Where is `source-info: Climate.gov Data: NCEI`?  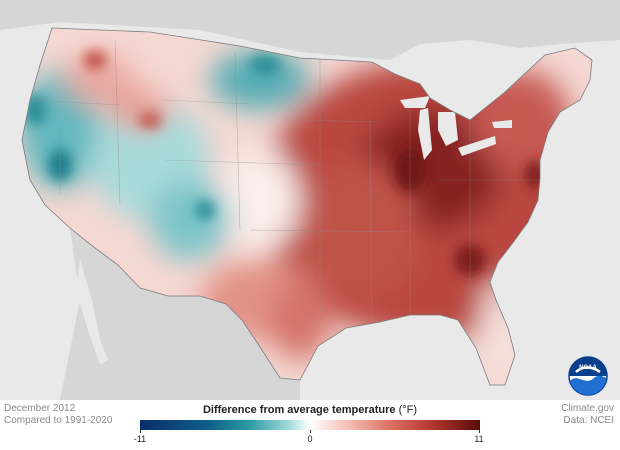 source-info: Climate.gov Data: NCEI is located at coordinates (587, 415).